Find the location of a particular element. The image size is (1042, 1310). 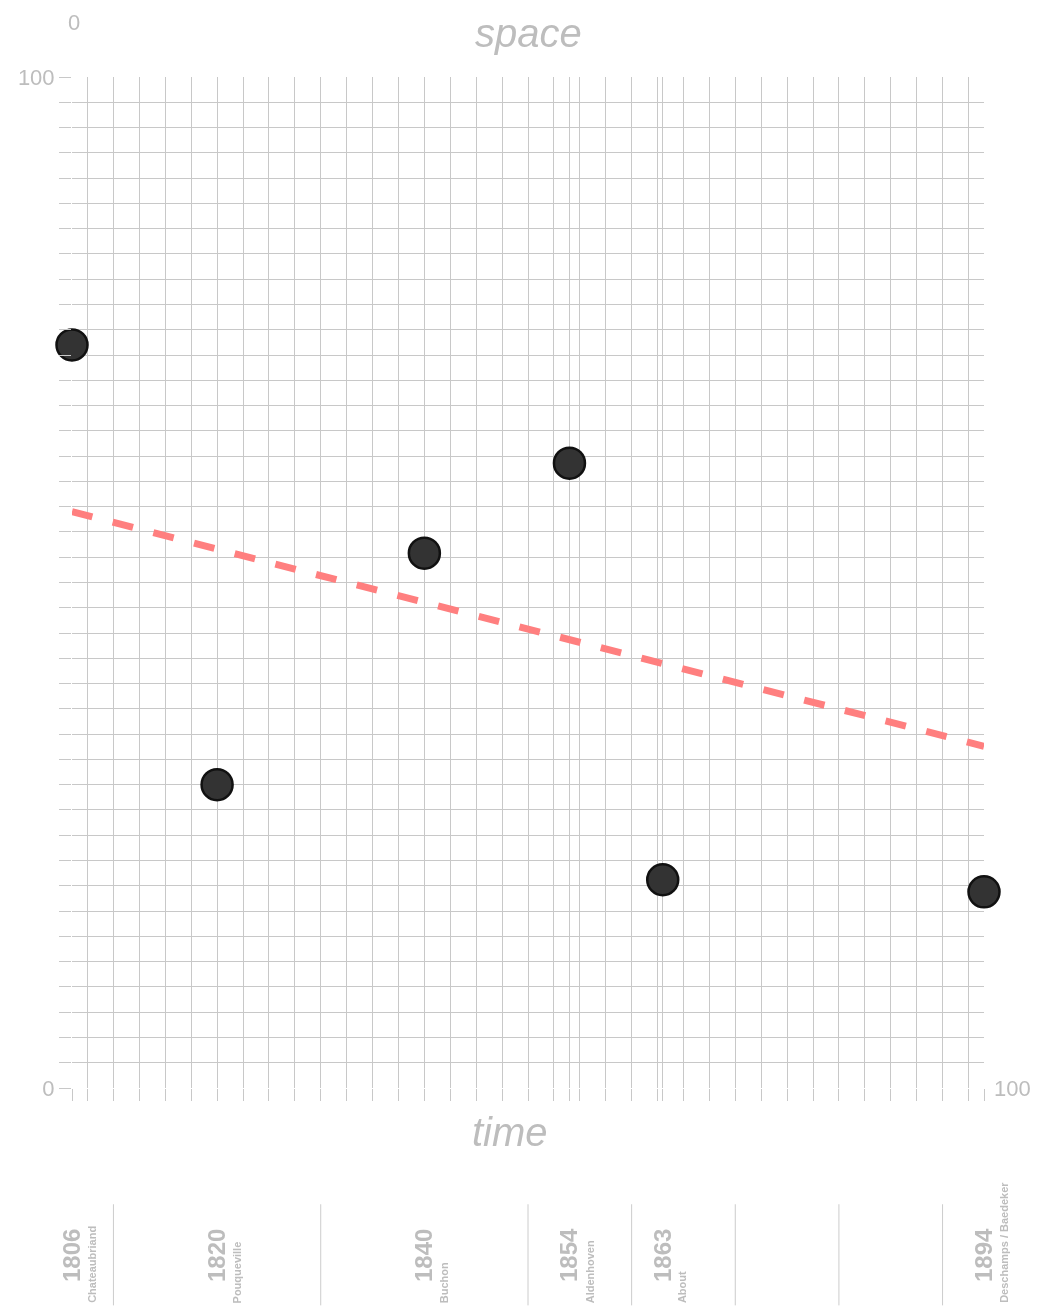

x-tick-label: 1840 is located at coordinates (424, 1255).